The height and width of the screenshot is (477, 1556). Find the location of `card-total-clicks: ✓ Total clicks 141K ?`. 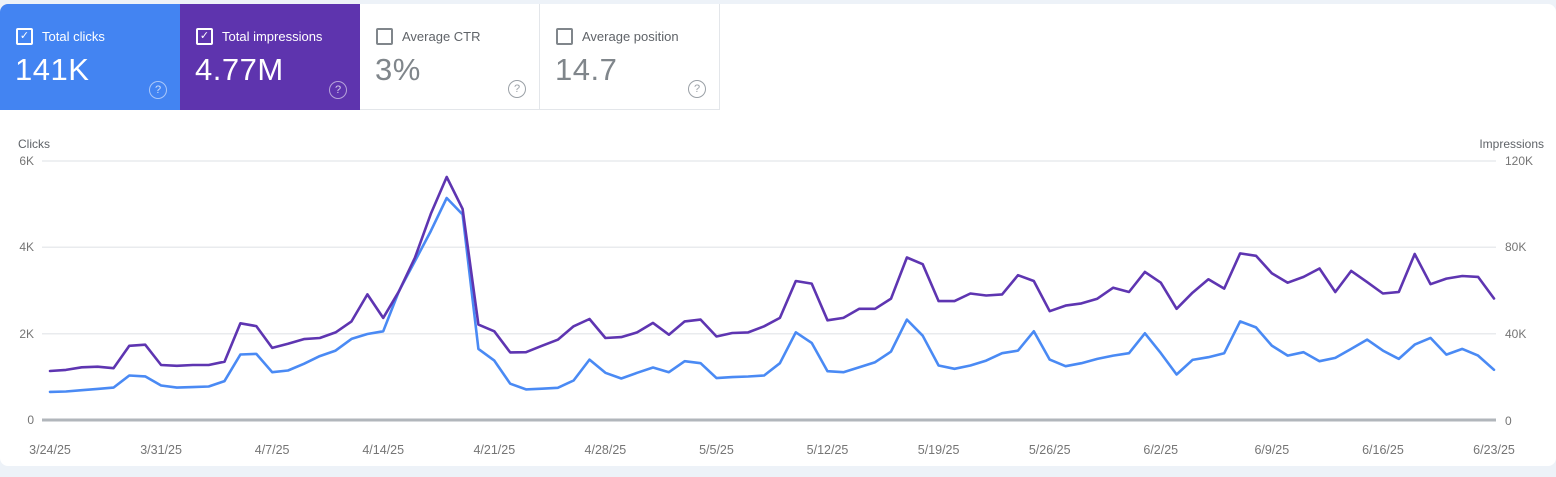

card-total-clicks: ✓ Total clicks 141K ? is located at coordinates (90, 57).